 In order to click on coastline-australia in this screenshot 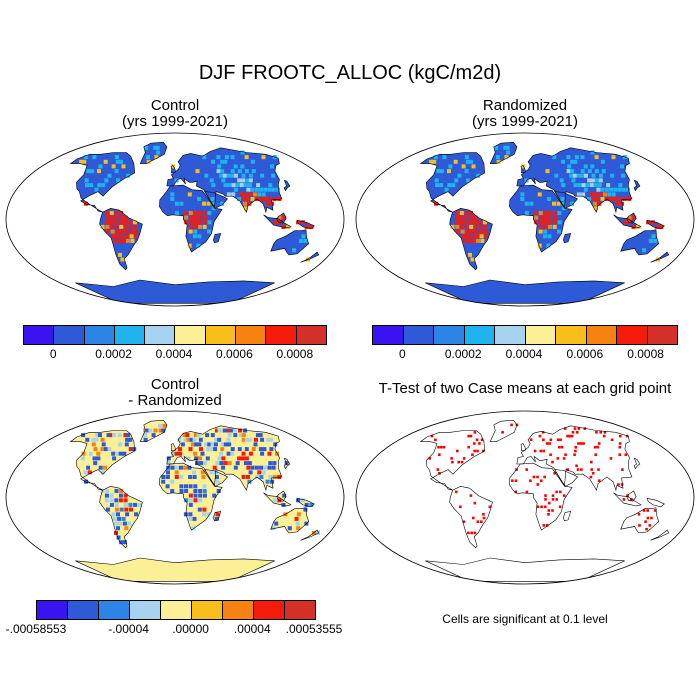, I will do `click(640, 242)`.